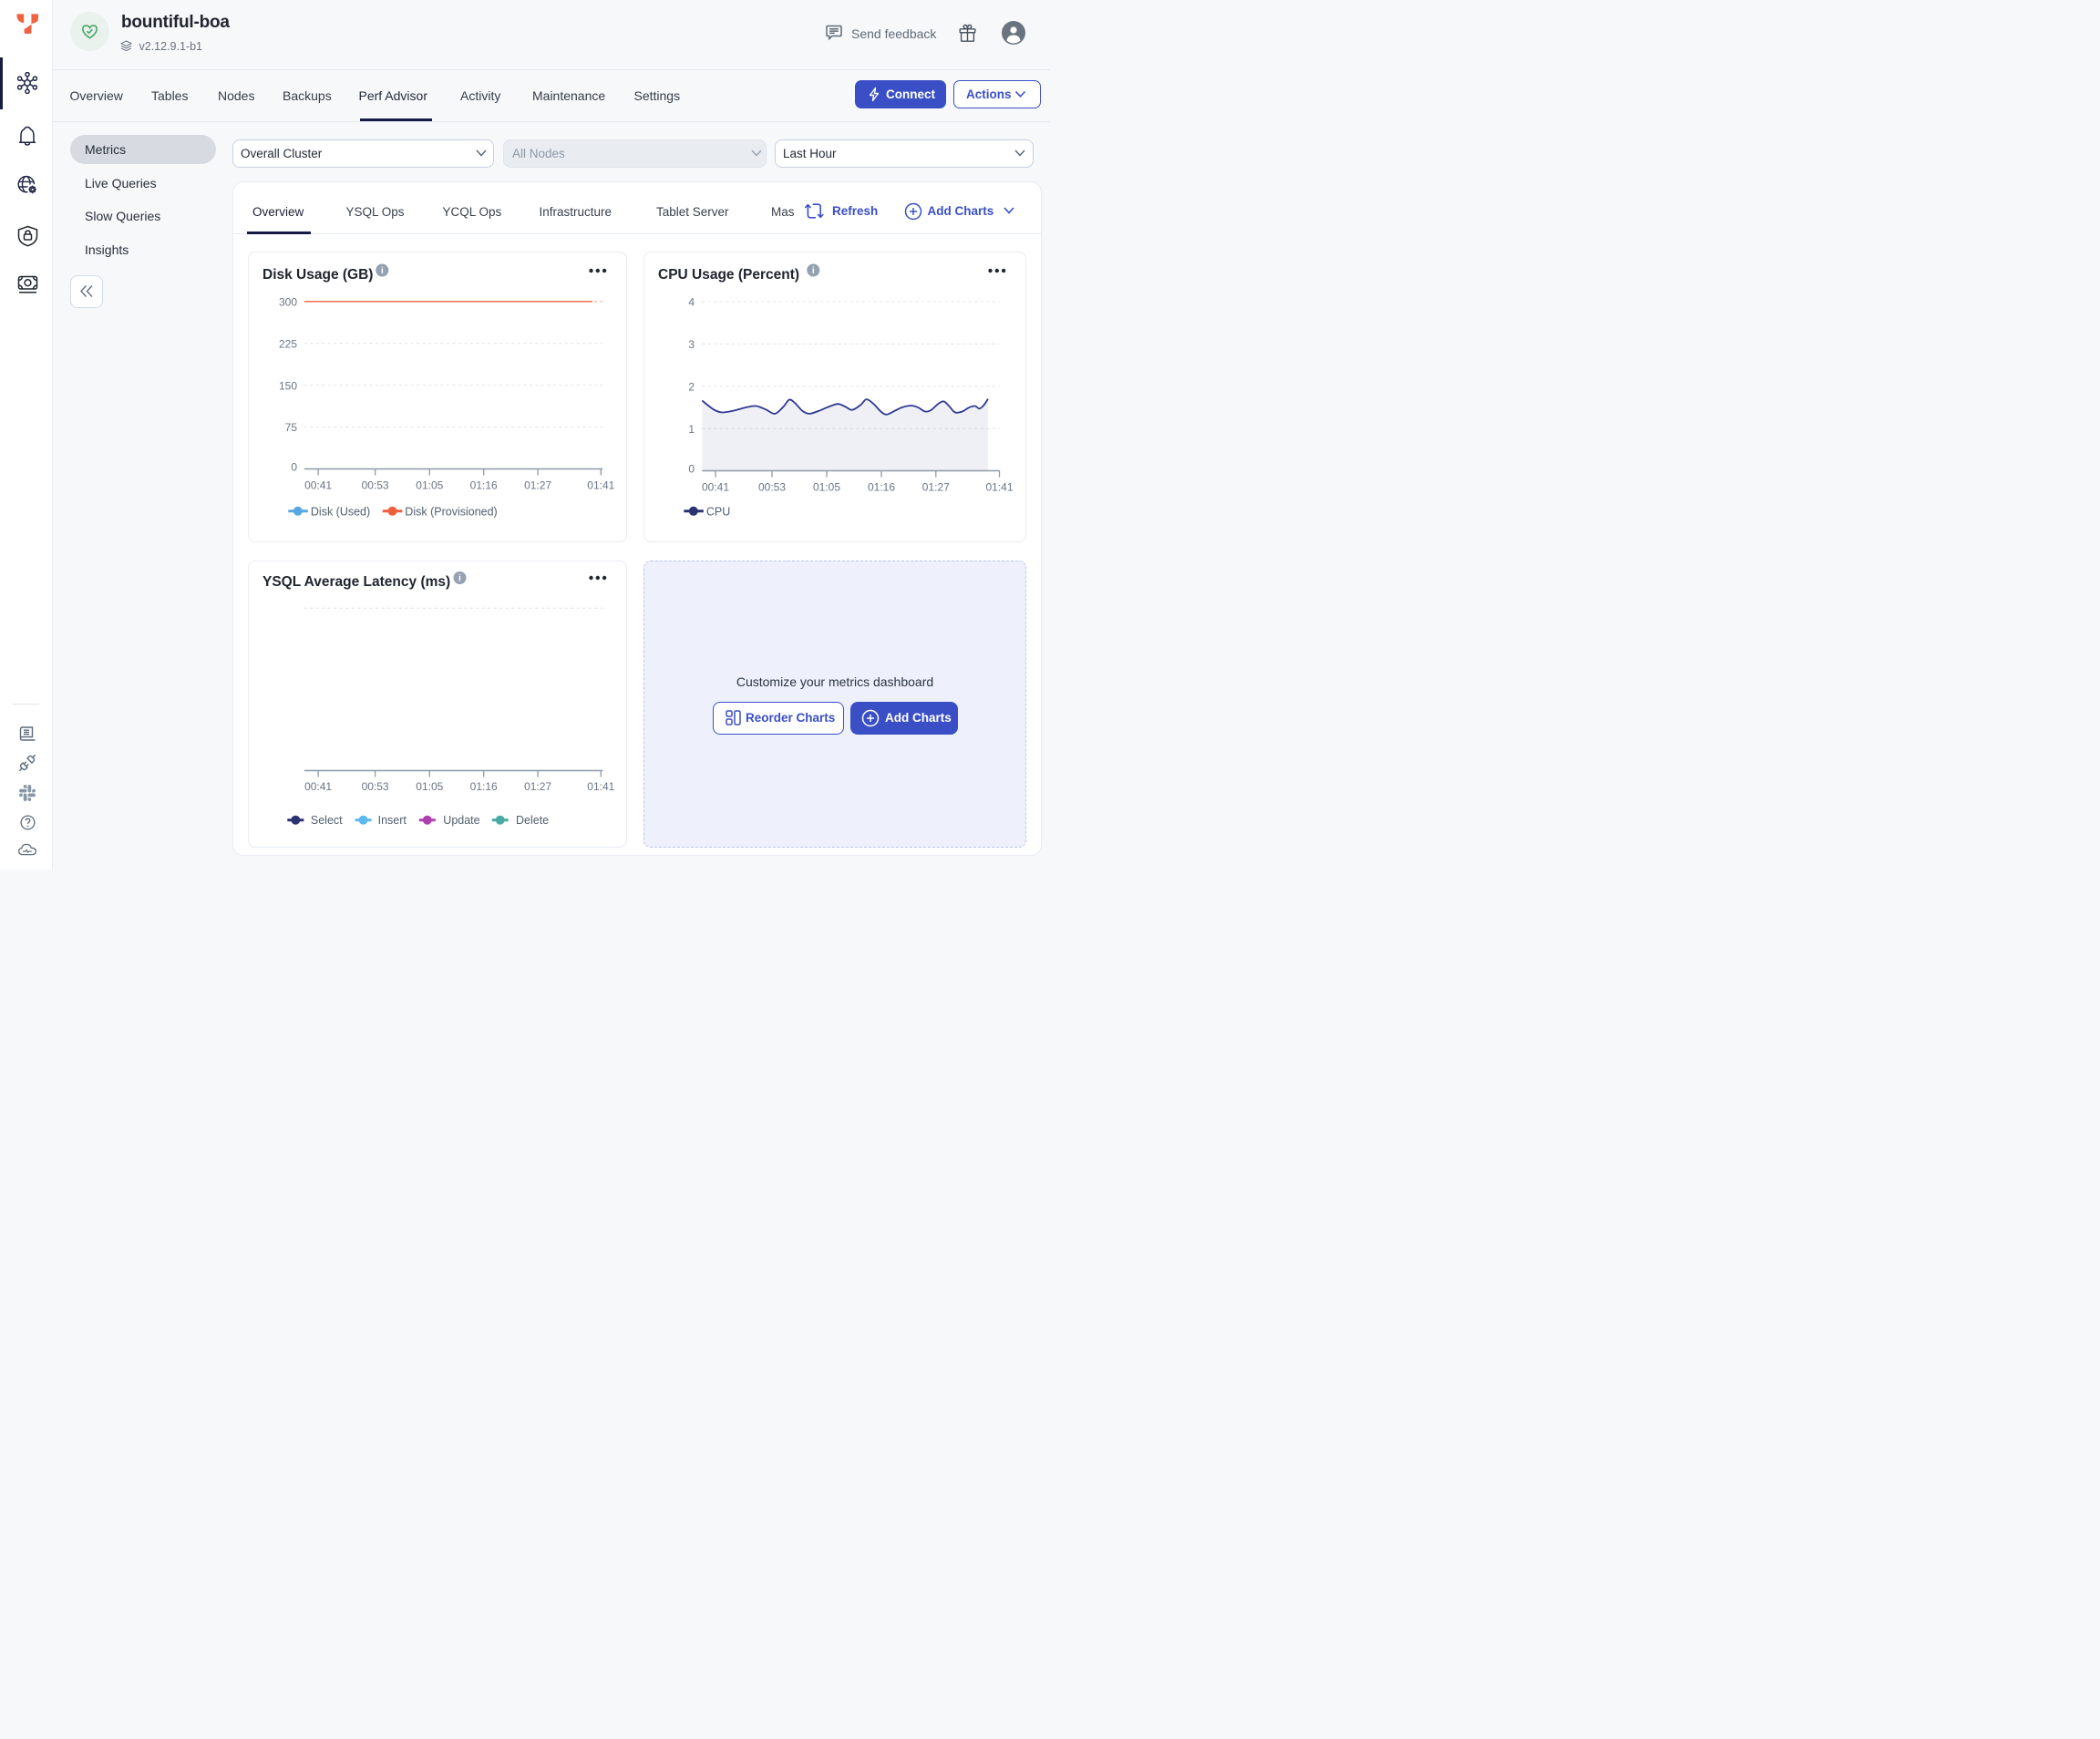 This screenshot has height=1739, width=2100. What do you see at coordinates (533, 821) in the screenshot?
I see `svg-text: Delete` at bounding box center [533, 821].